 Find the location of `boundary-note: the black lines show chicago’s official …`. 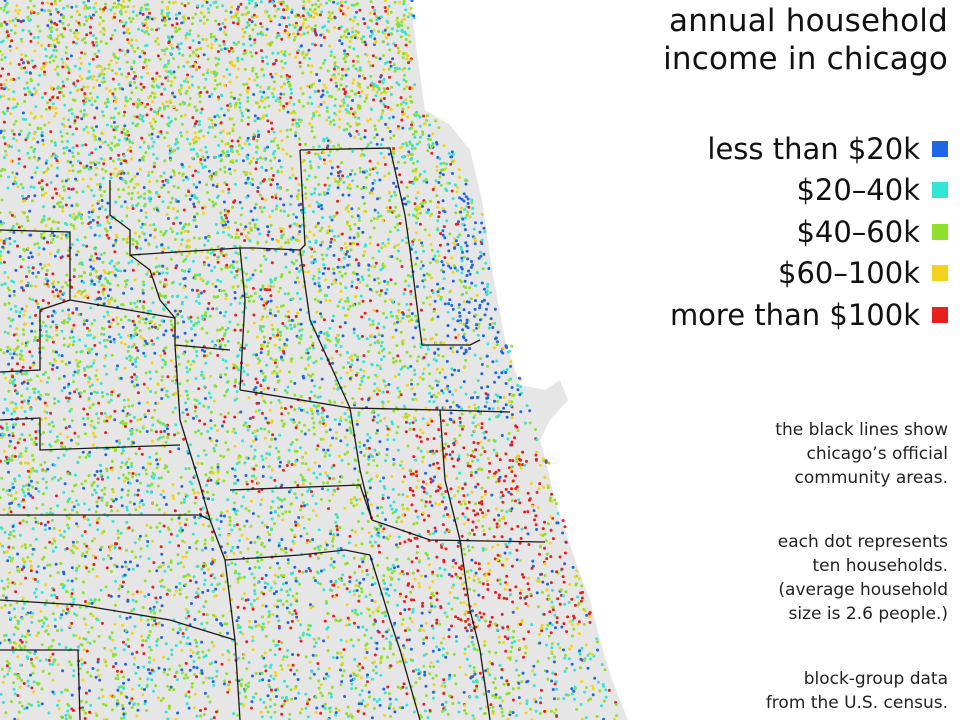

boundary-note: the black lines show chicago’s official … is located at coordinates (788, 454).